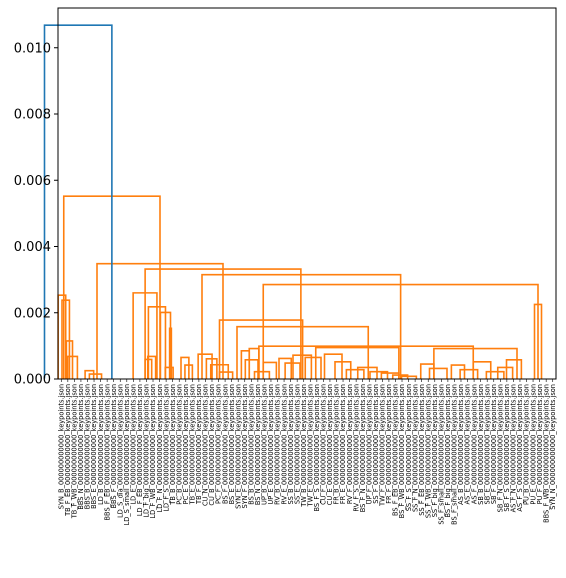 The width and height of the screenshot is (566, 578). What do you see at coordinates (350, 444) in the screenshot?
I see `leaf-label: RV_F_000000000000_keypoints.json` at bounding box center [350, 444].